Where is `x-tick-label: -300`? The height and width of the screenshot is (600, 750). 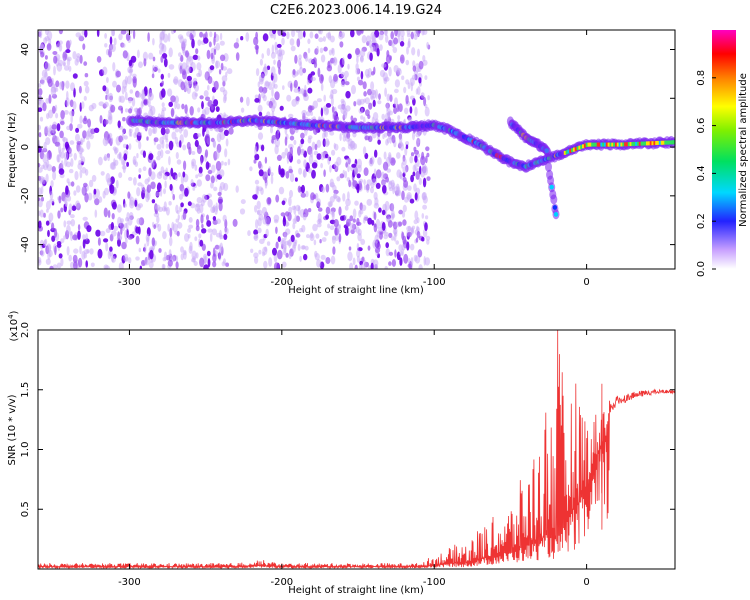
x-tick-label: -300 is located at coordinates (129, 282).